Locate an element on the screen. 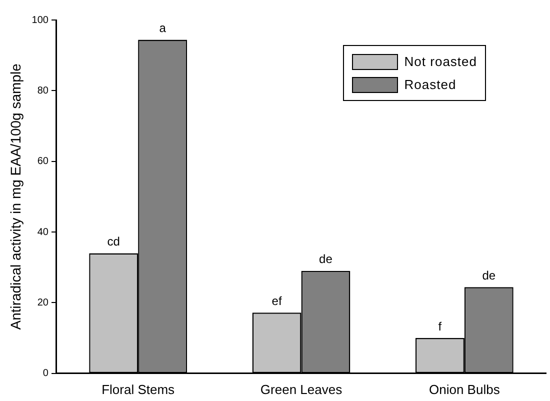  legend-label: Not roasted is located at coordinates (440, 61).